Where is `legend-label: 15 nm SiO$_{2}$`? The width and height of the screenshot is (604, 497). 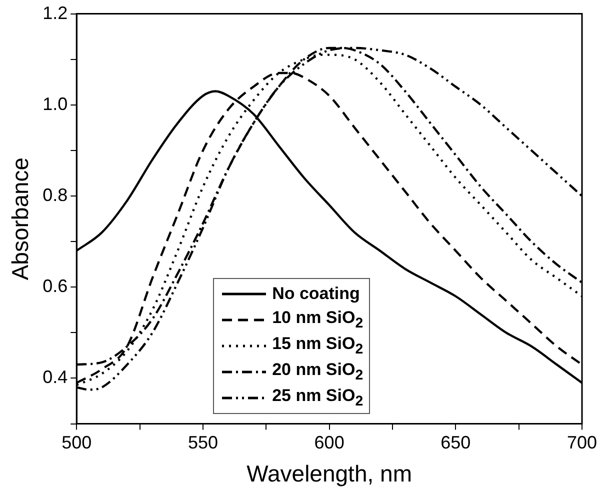 legend-label: 15 nm SiO$_{2}$ is located at coordinates (318, 346).